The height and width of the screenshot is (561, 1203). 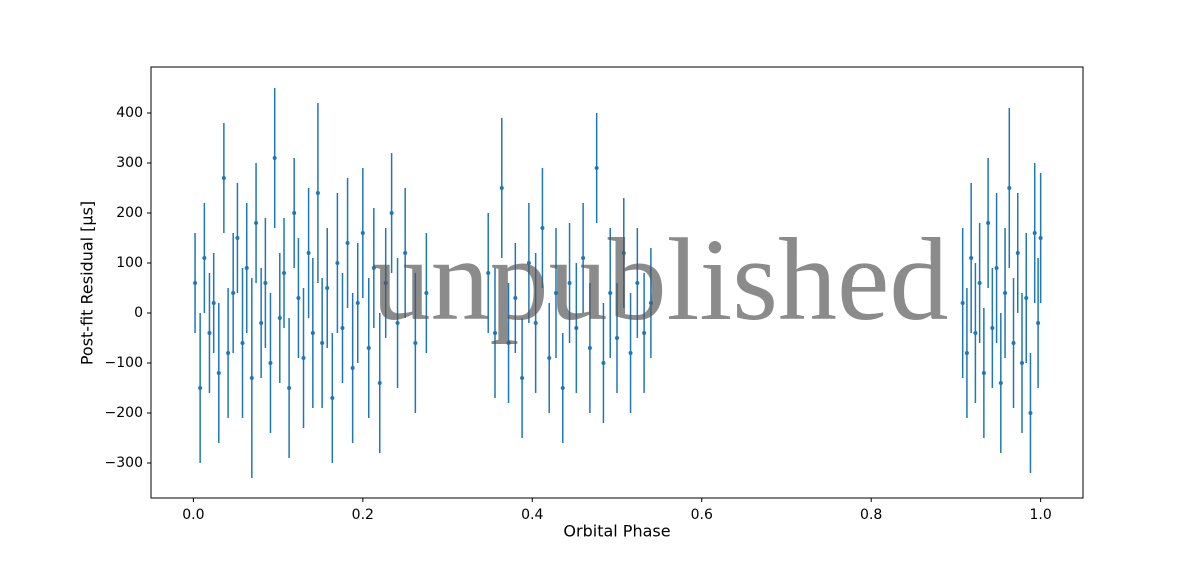 I want to click on y-tick-label: −200, so click(x=124, y=413).